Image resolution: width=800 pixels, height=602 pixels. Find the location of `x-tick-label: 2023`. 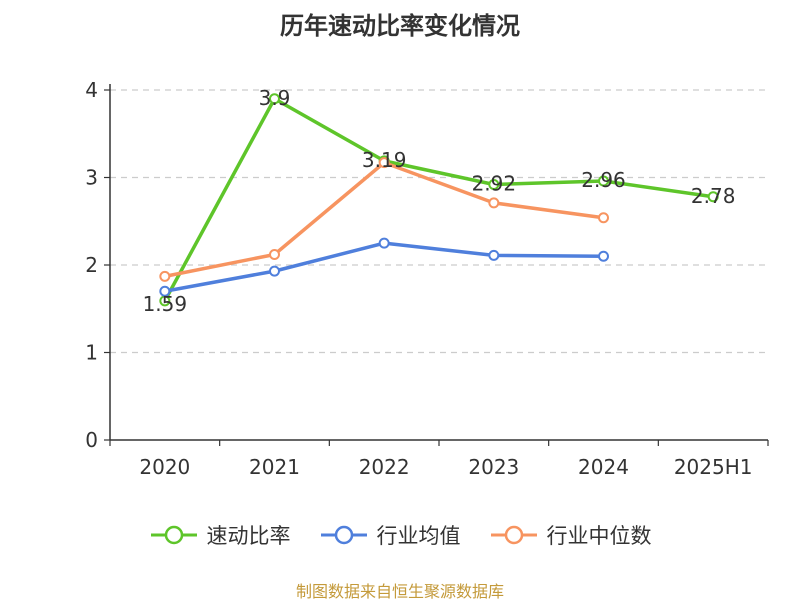

x-tick-label: 2023 is located at coordinates (493, 467).